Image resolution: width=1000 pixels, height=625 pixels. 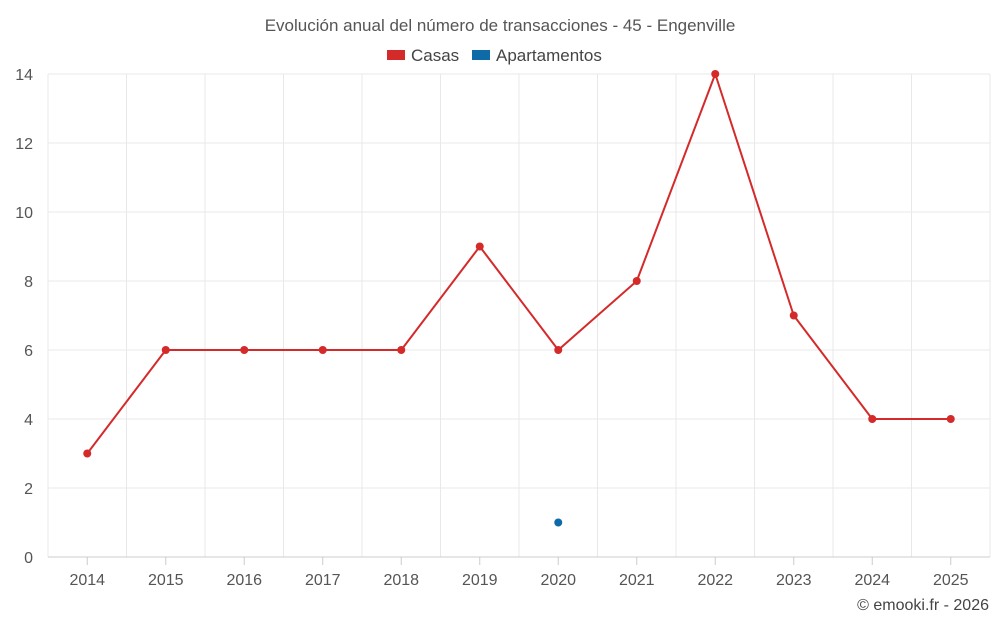 I want to click on legend-label-apartamentos: Apartamentos, so click(x=549, y=55).